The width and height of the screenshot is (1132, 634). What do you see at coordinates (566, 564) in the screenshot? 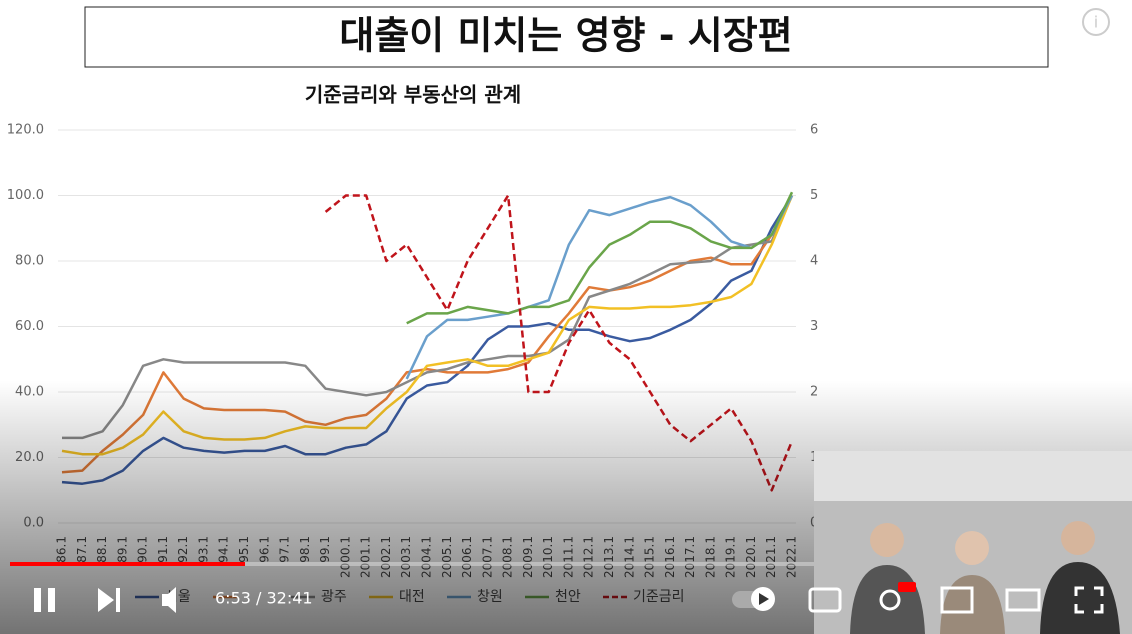
I see `progress-track` at bounding box center [566, 564].